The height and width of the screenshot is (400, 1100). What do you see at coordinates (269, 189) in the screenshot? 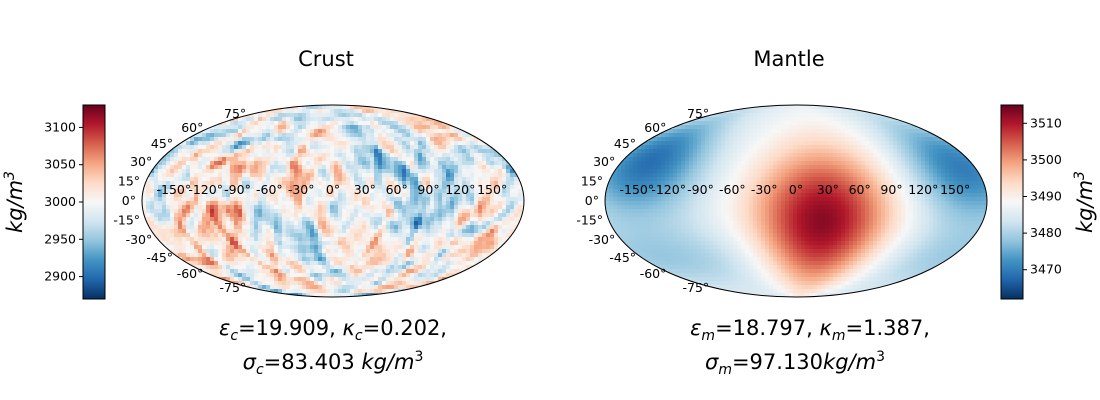
I see `crust-lon-tick: -60°` at bounding box center [269, 189].